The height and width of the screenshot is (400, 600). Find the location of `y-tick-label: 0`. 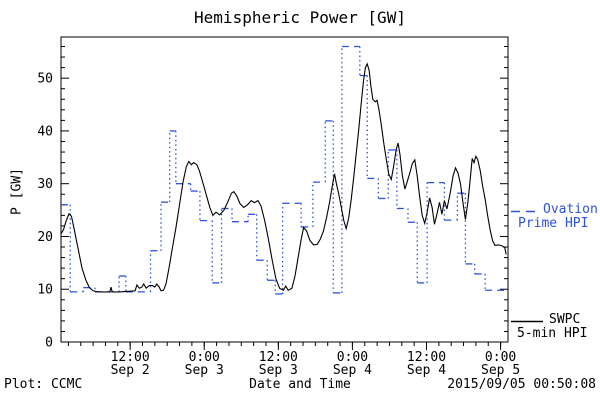

y-tick-label: 0 is located at coordinates (49, 343).